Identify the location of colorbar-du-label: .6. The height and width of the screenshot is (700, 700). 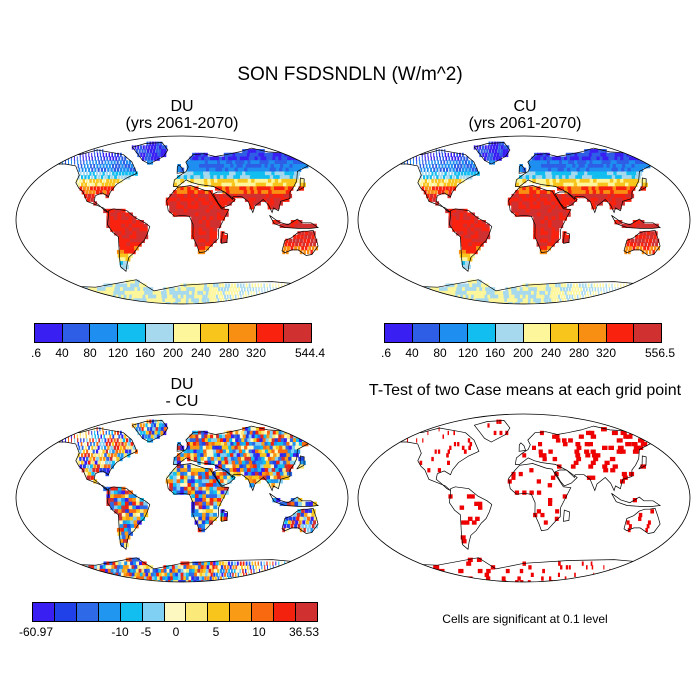
(36, 353).